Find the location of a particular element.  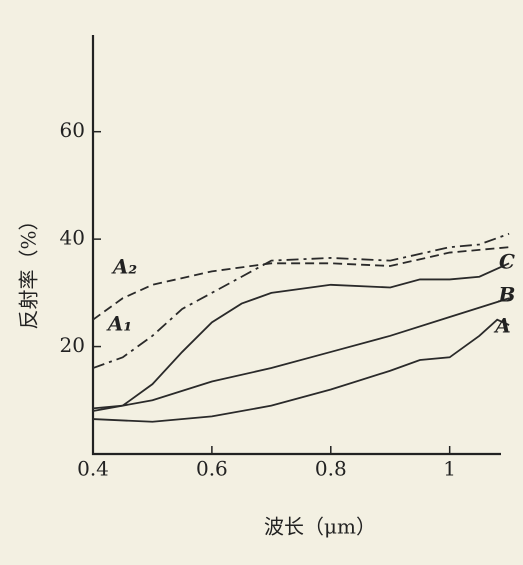

series-label: B is located at coordinates (507, 295).